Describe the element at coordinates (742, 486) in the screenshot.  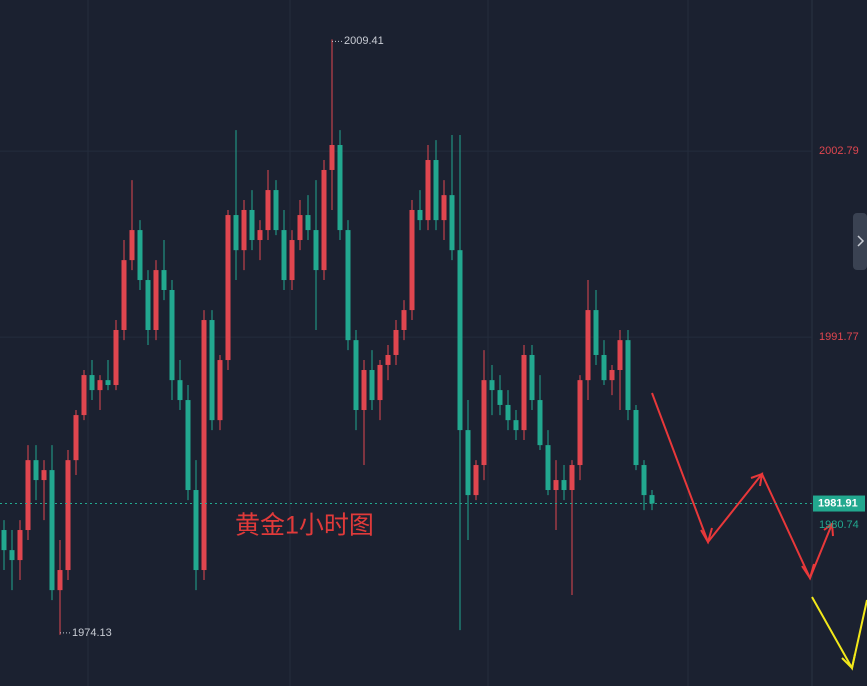
I see `red-arrows` at that location.